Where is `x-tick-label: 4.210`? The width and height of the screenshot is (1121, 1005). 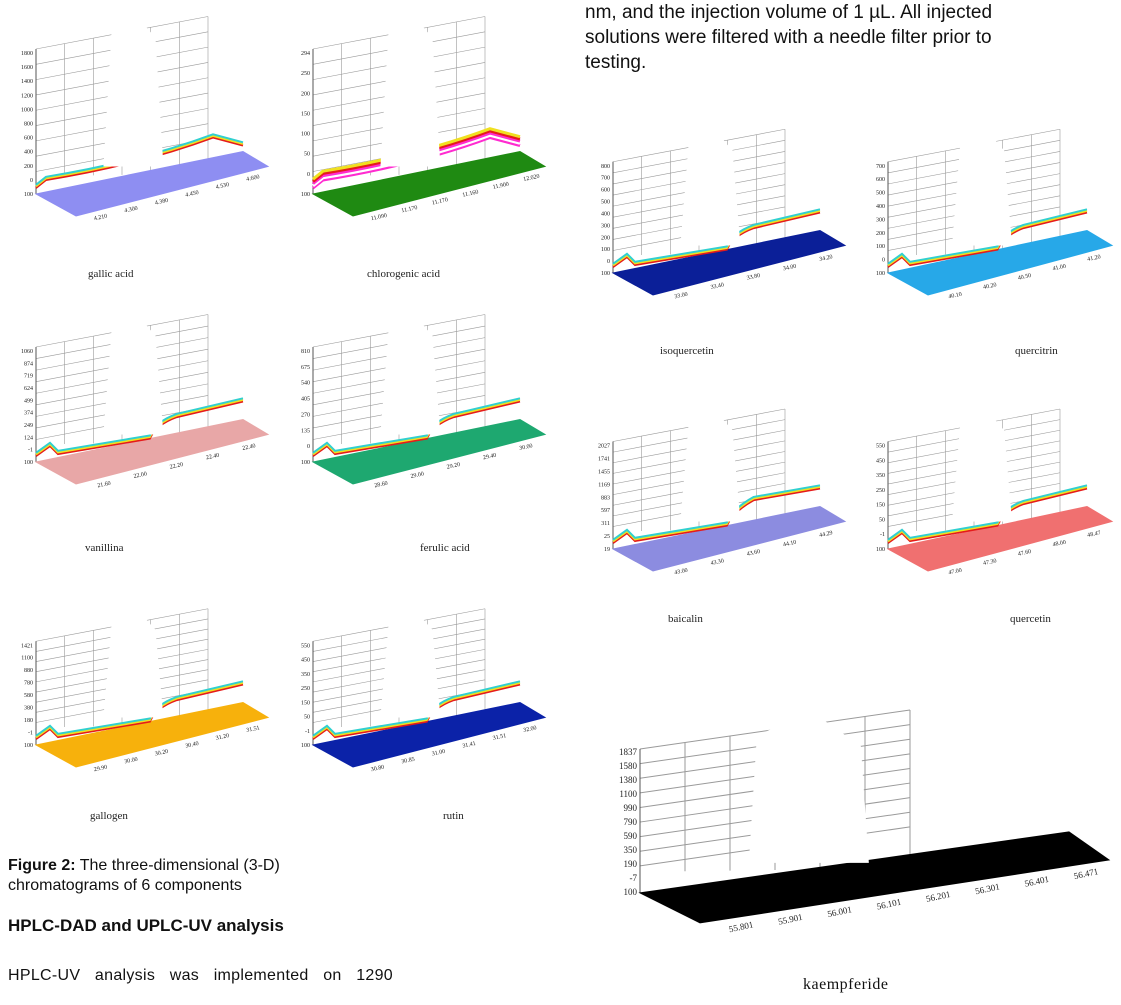
x-tick-label: 4.210 is located at coordinates (100, 218).